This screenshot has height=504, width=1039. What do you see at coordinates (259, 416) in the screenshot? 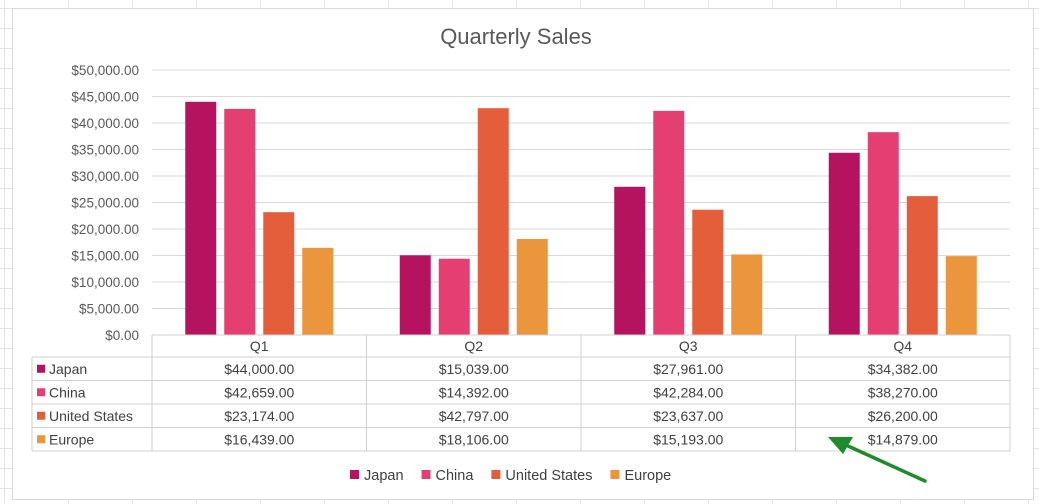
I see `table-cell: $23,174.00` at bounding box center [259, 416].